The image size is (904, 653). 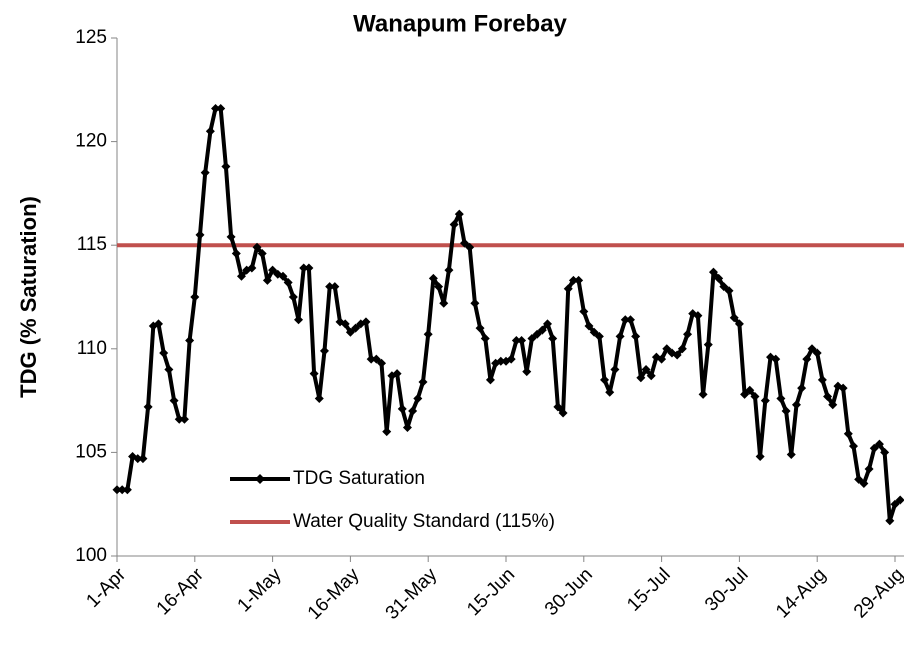 What do you see at coordinates (648, 589) in the screenshot?
I see `x-tick-label: 15-Jul` at bounding box center [648, 589].